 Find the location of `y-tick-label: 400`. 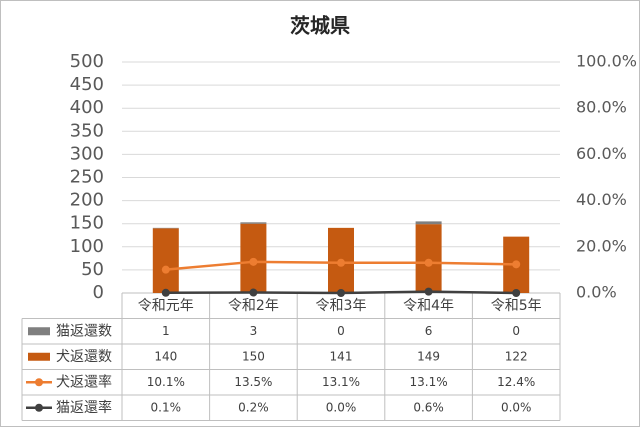

y-tick-label: 400 is located at coordinates (87, 107).